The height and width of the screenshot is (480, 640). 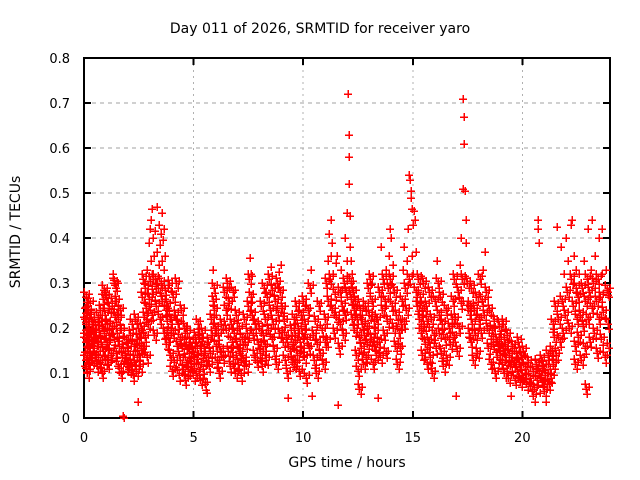 I want to click on y-tick-label: 0.3, so click(x=59, y=284).